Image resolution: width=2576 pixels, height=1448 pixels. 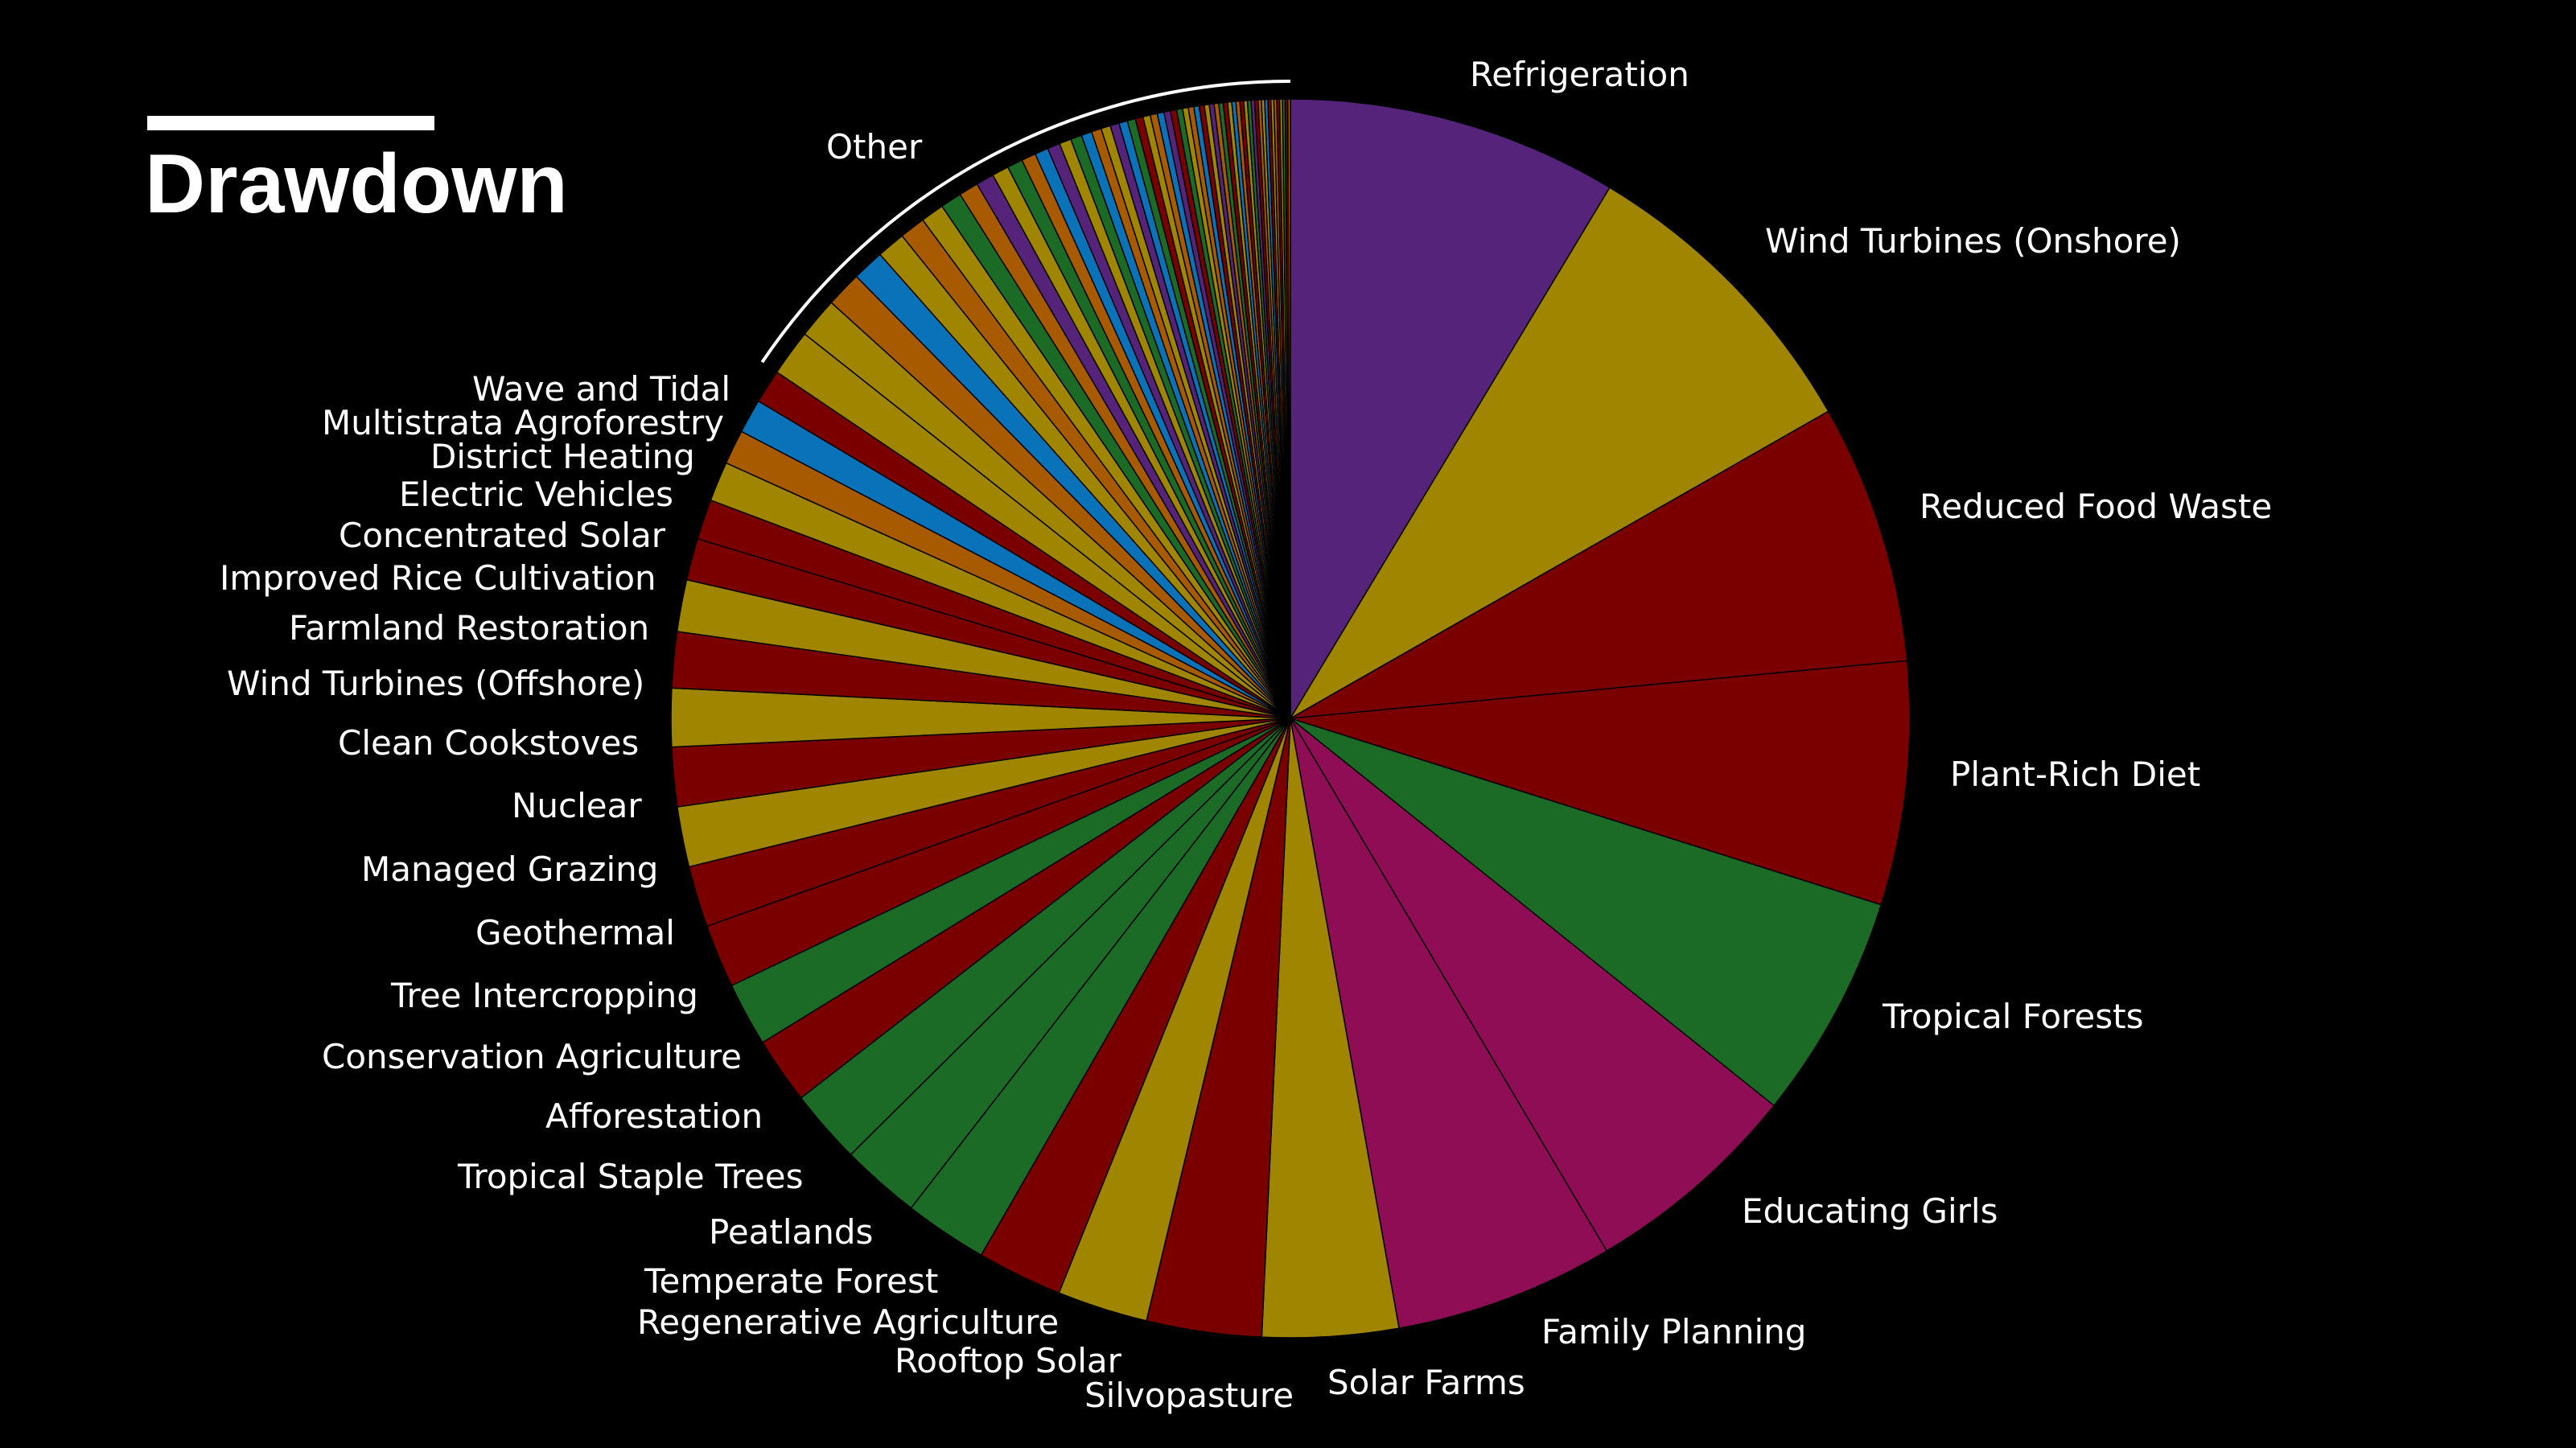 What do you see at coordinates (544, 995) in the screenshot?
I see `label-tree-intercropping: Tree Intercropping` at bounding box center [544, 995].